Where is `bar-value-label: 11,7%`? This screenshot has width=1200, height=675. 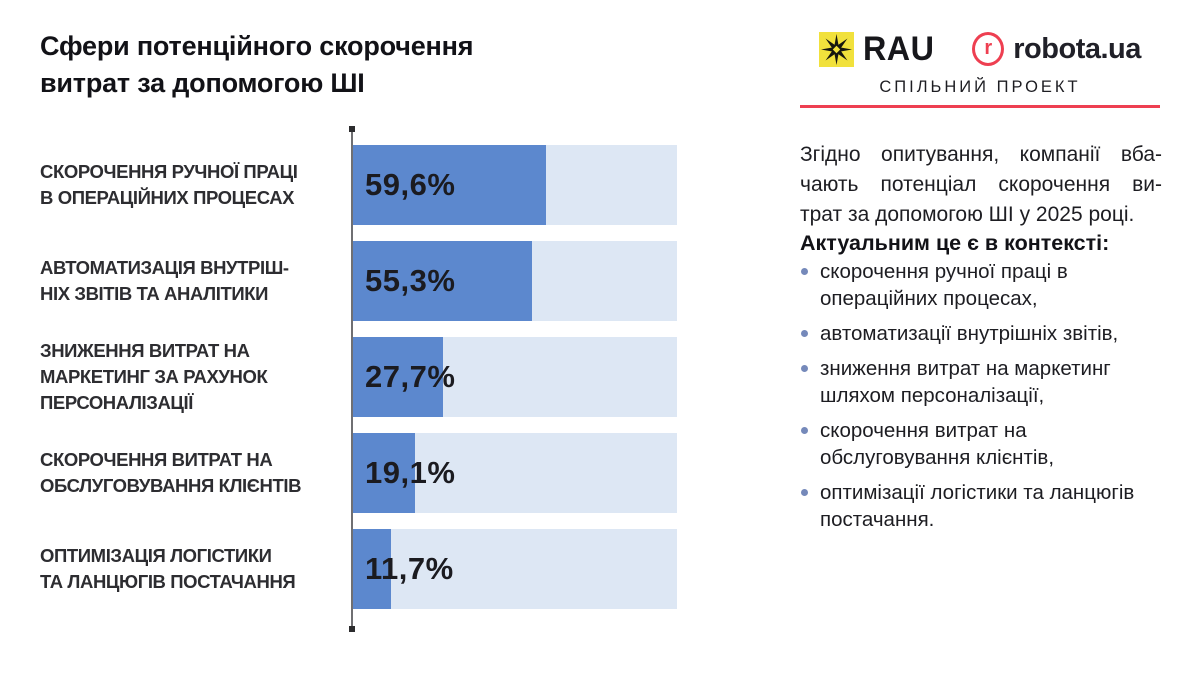
bar-value-label: 11,7% is located at coordinates (409, 568).